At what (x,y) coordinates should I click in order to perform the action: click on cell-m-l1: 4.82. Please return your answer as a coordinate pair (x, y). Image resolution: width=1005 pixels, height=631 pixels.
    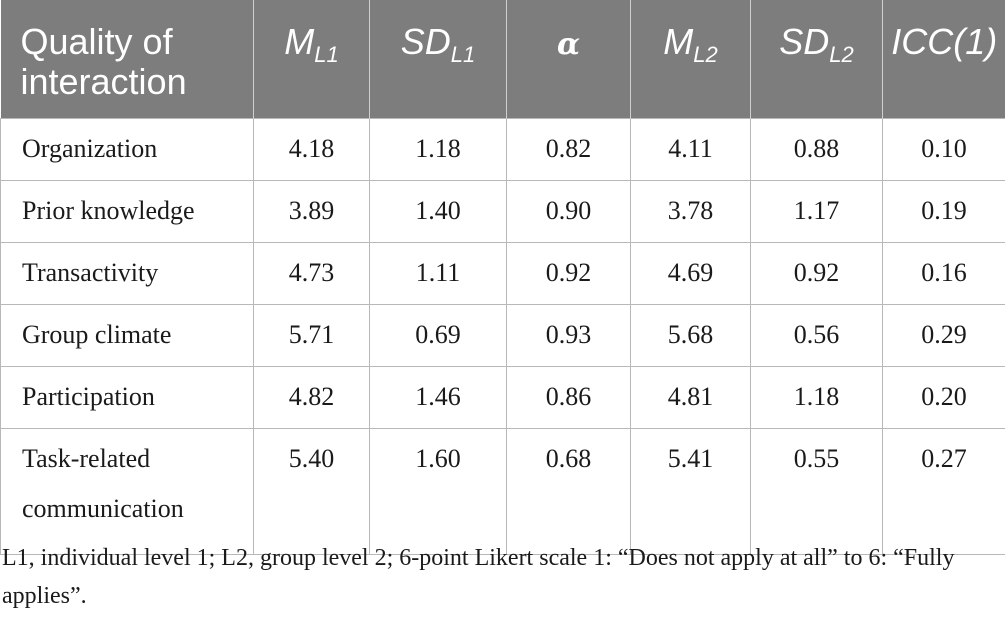
    Looking at the image, I should click on (311, 397).